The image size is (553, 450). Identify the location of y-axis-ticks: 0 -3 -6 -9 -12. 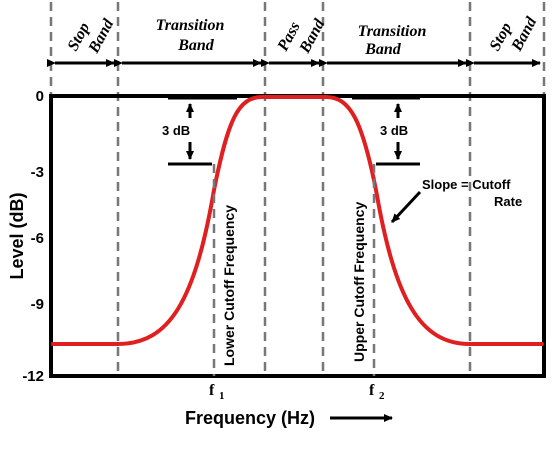
(33, 236).